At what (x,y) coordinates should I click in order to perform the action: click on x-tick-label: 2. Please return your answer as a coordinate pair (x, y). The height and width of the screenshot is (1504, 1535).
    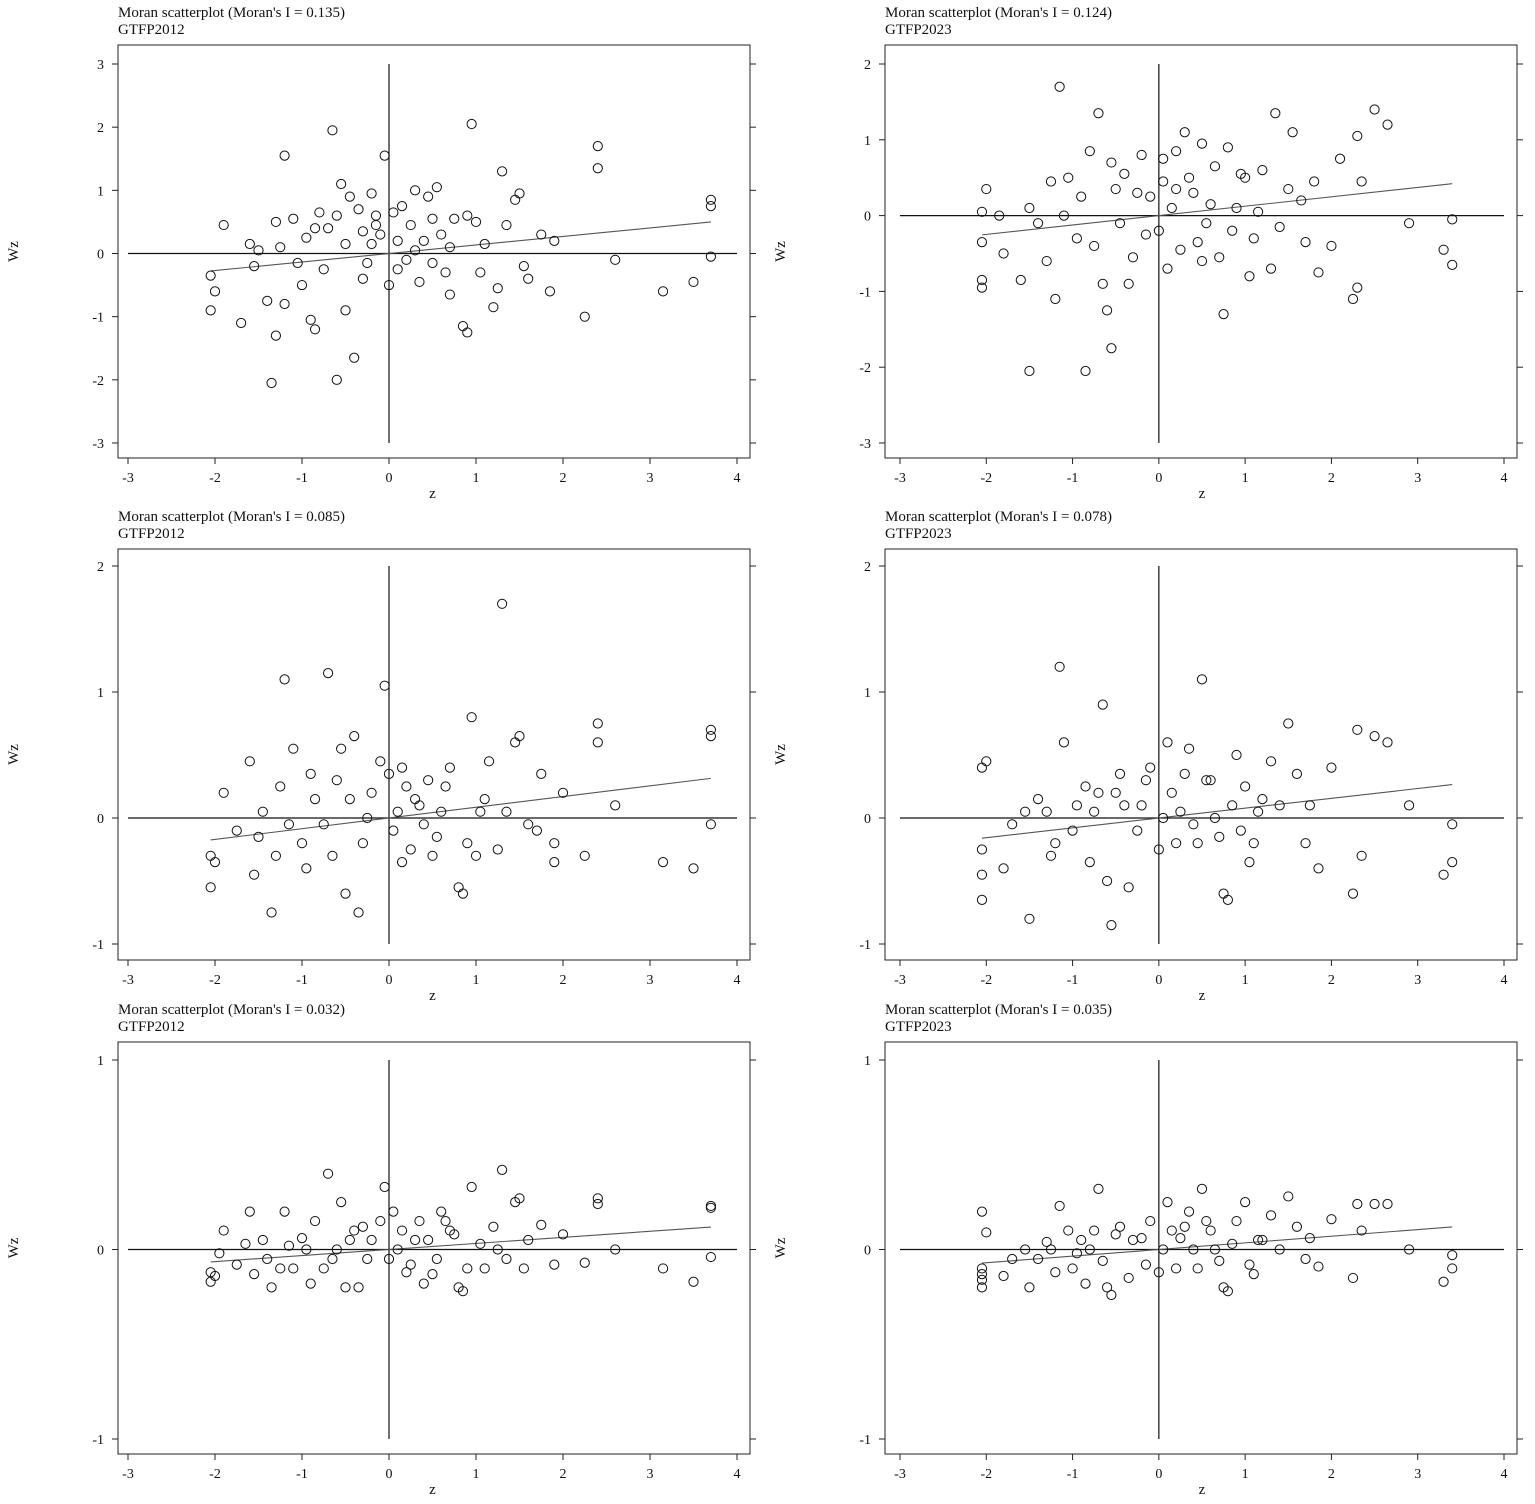
    Looking at the image, I should click on (1331, 1474).